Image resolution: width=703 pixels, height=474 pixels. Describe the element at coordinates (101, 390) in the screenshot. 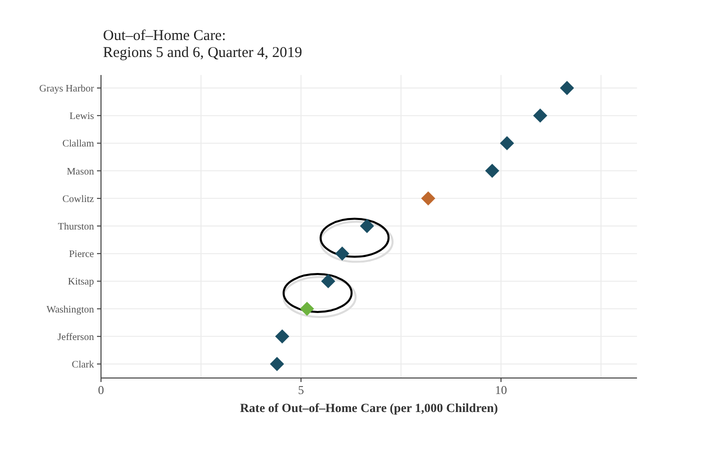

I see `x-tick-label: 0` at that location.